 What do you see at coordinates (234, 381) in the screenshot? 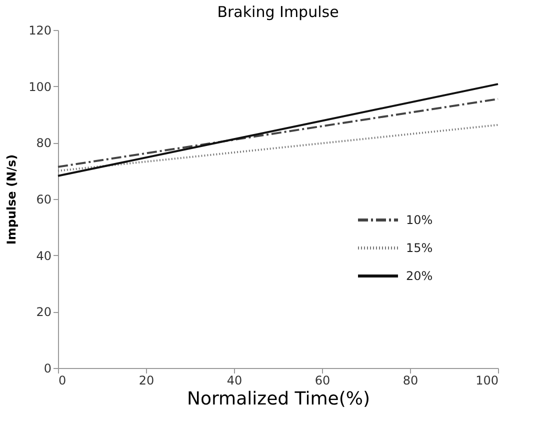
I see `x-tick-label: 40` at bounding box center [234, 381].